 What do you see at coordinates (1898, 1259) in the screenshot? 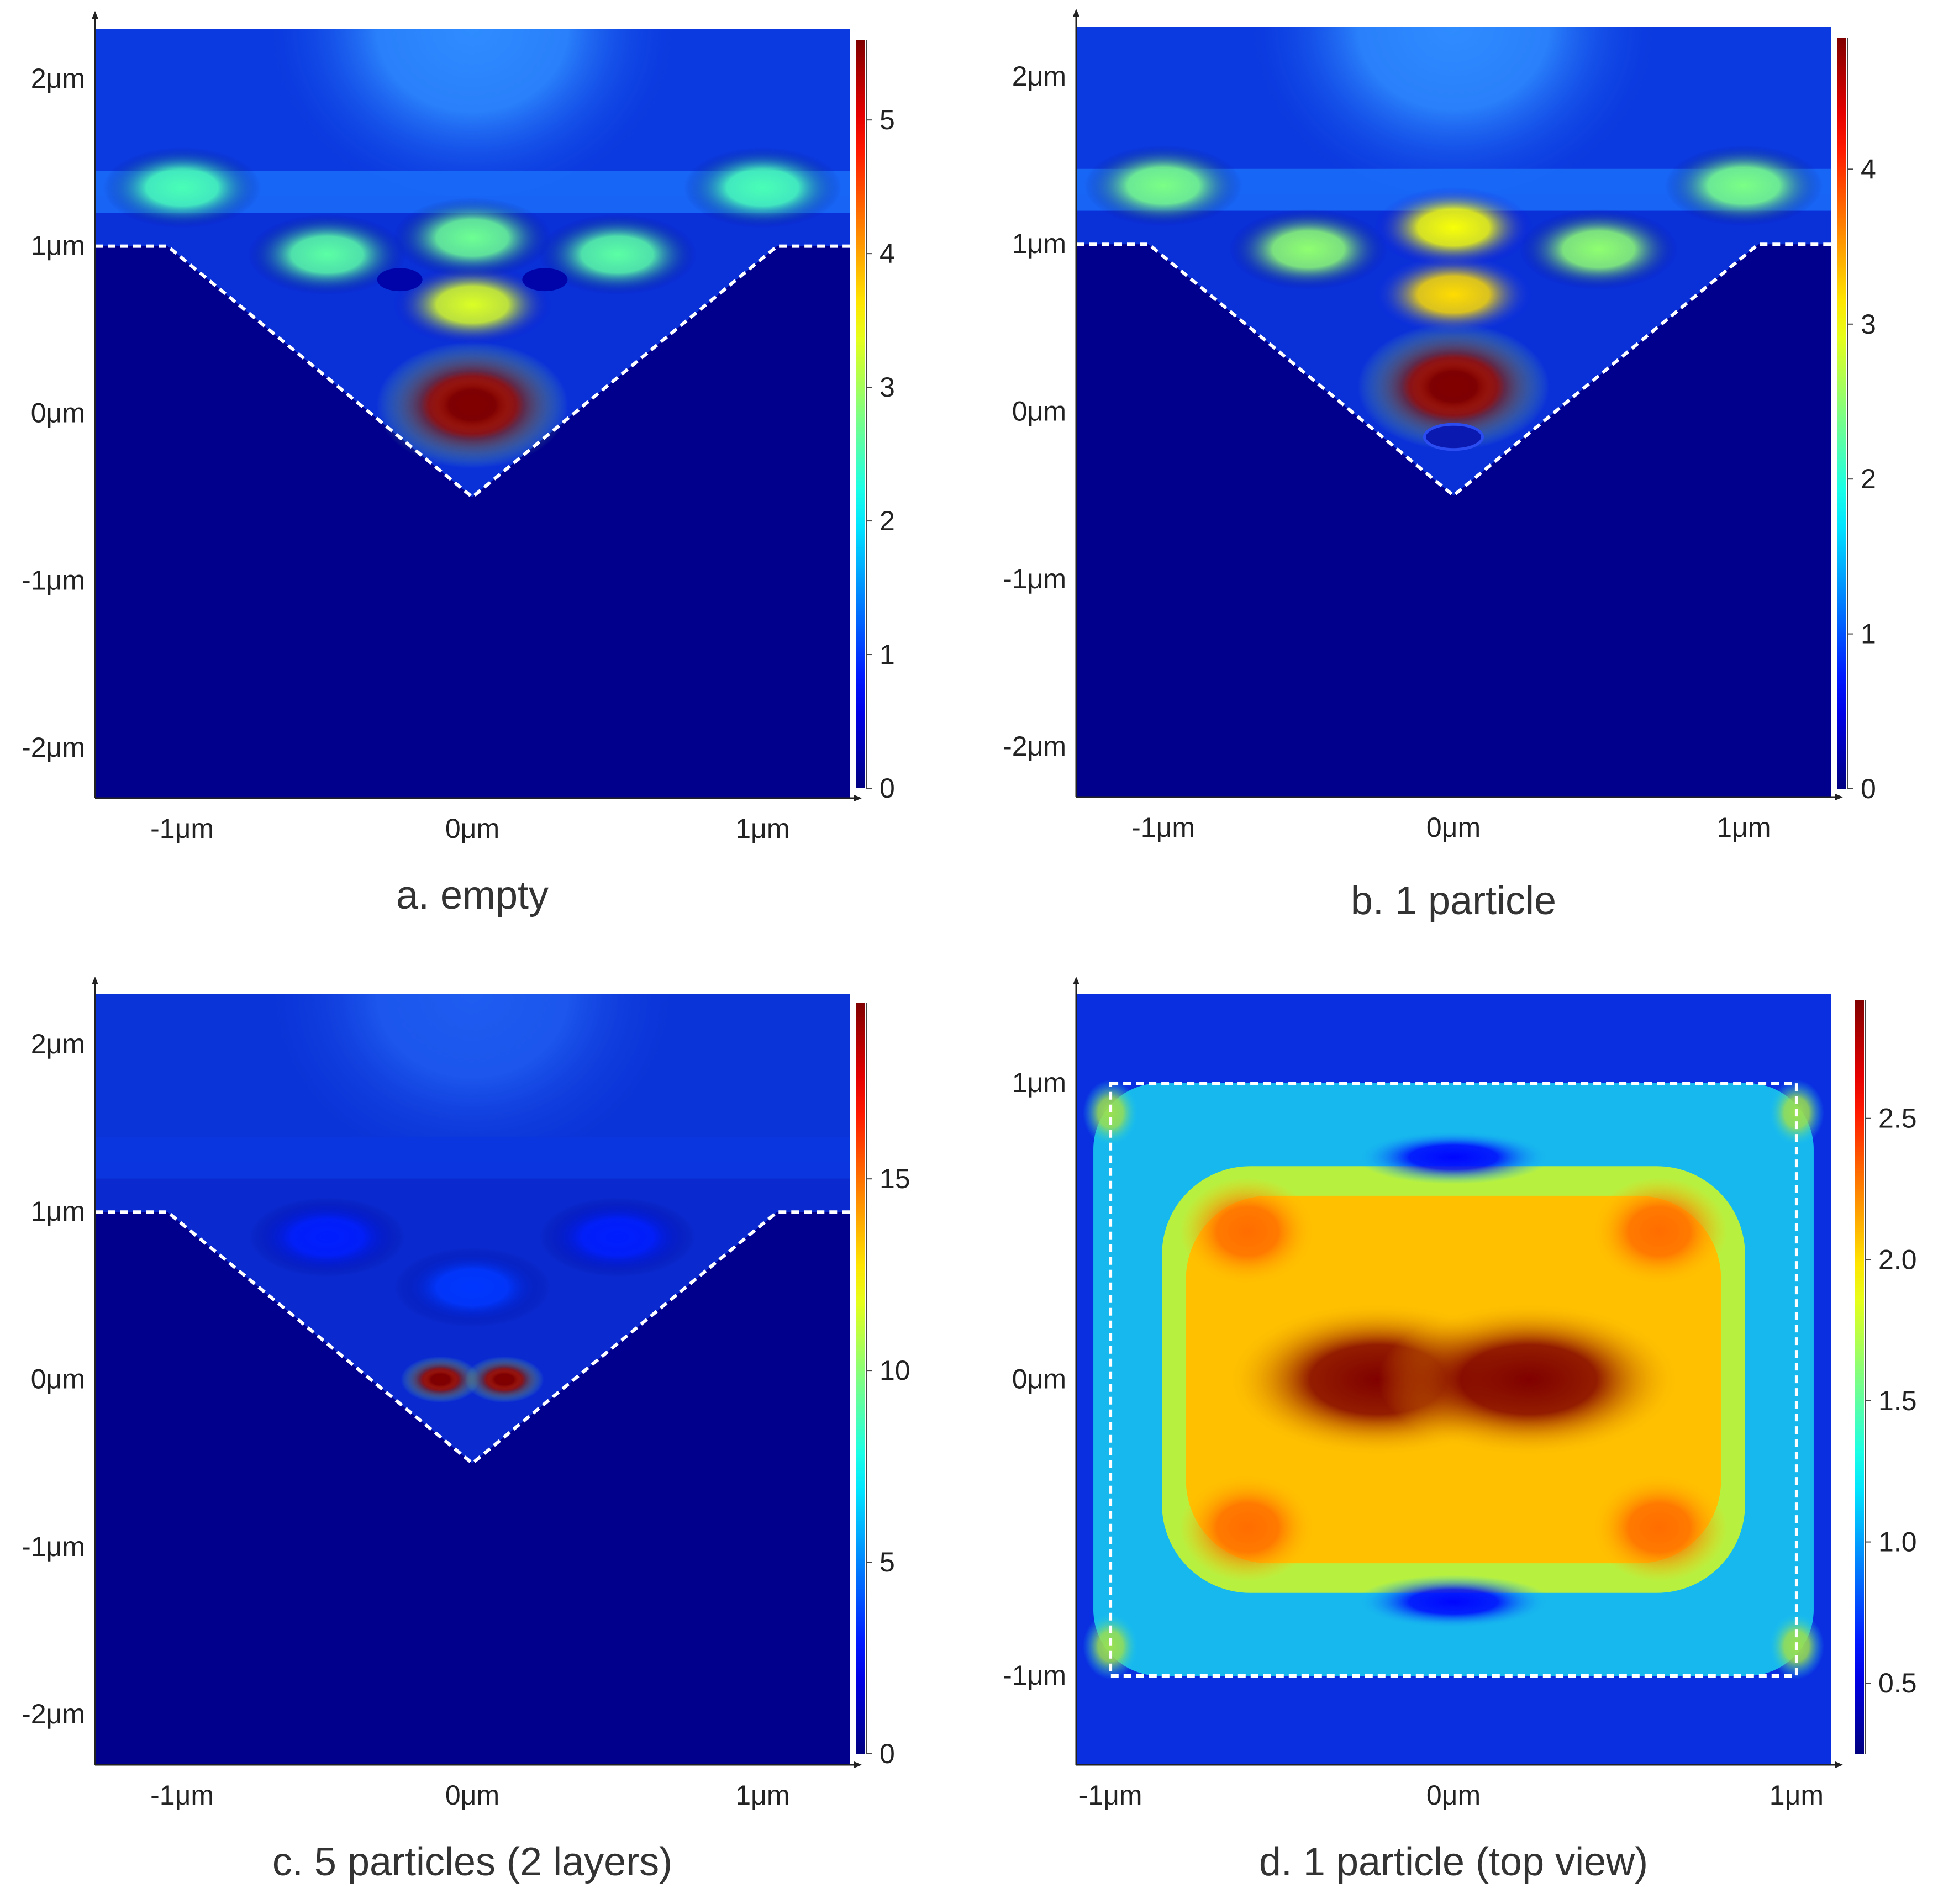
I see `colorbar-tick-label: 2.0` at bounding box center [1898, 1259].